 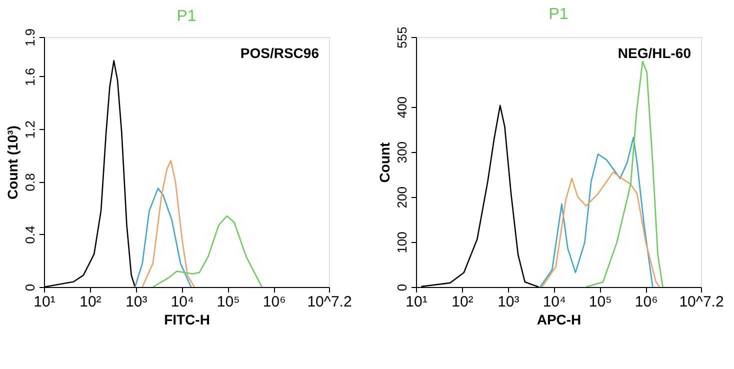 I want to click on y-tick-label: 1.9, so click(x=30, y=37).